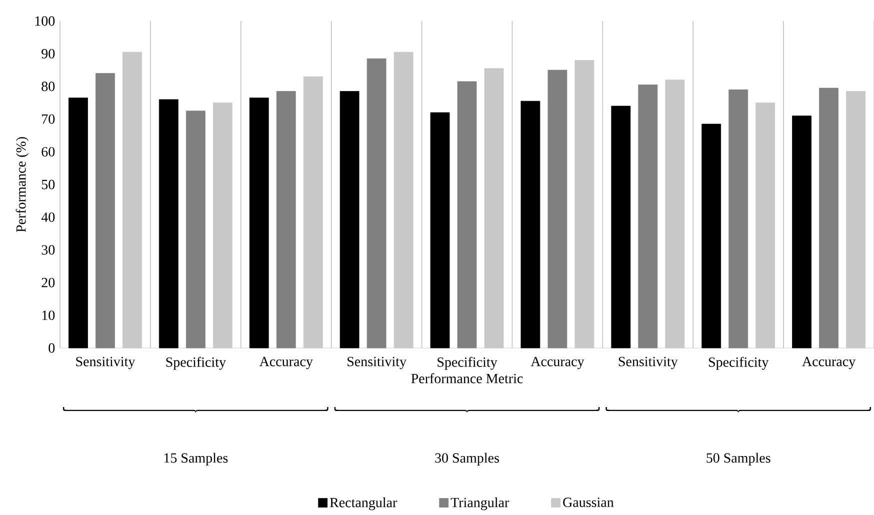 Image resolution: width=874 pixels, height=515 pixels. I want to click on text: 50 Samples, so click(738, 459).